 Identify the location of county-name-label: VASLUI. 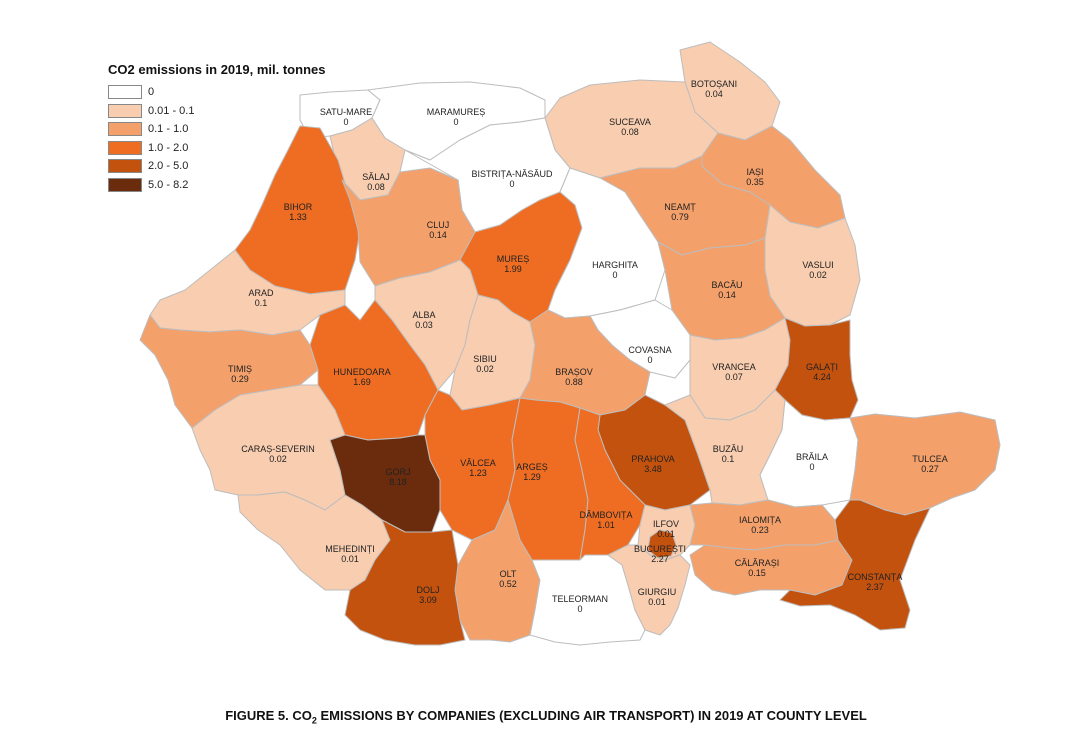
(817, 265).